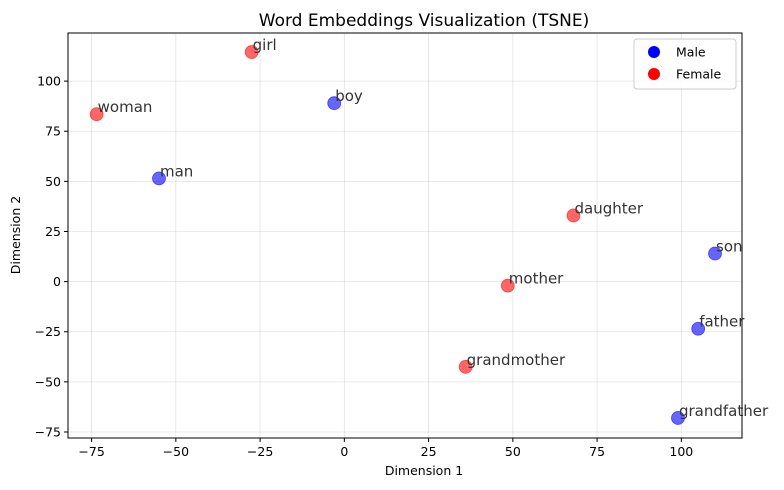 The image size is (784, 490). Describe the element at coordinates (53, 181) in the screenshot. I see `y-tick-label: 50` at that location.